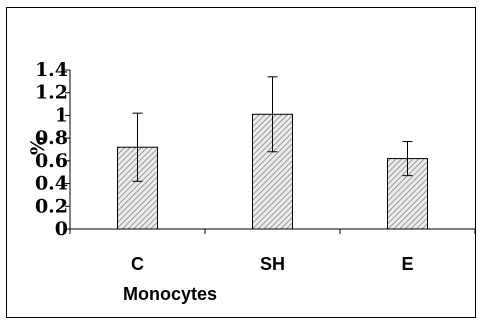 The height and width of the screenshot is (325, 483). Describe the element at coordinates (51, 161) in the screenshot. I see `y-tick-label: 0.6` at that location.